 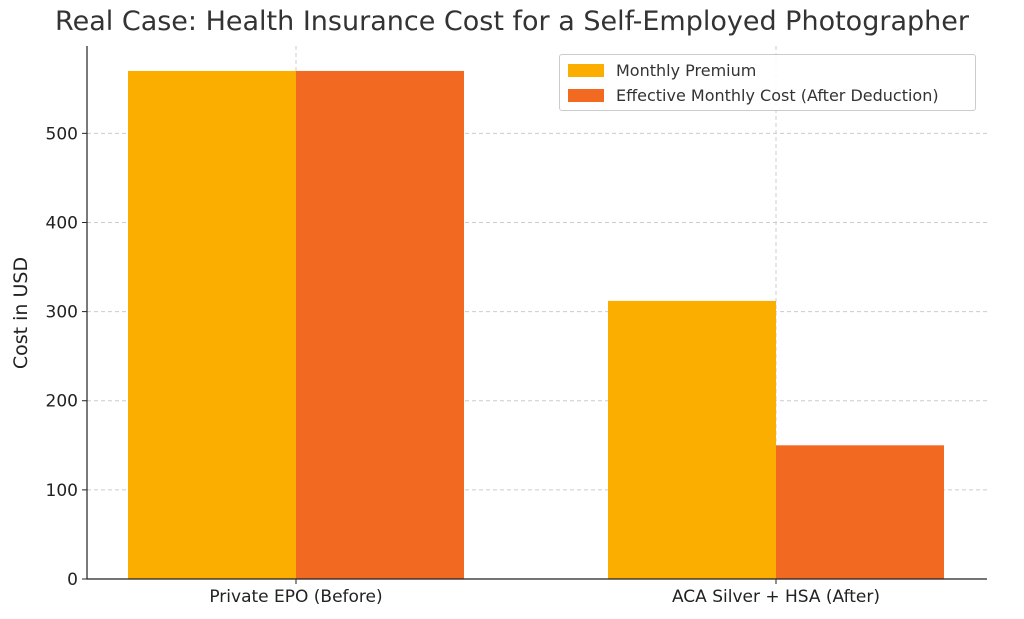 I want to click on y-tick-label: 500, so click(x=62, y=134).